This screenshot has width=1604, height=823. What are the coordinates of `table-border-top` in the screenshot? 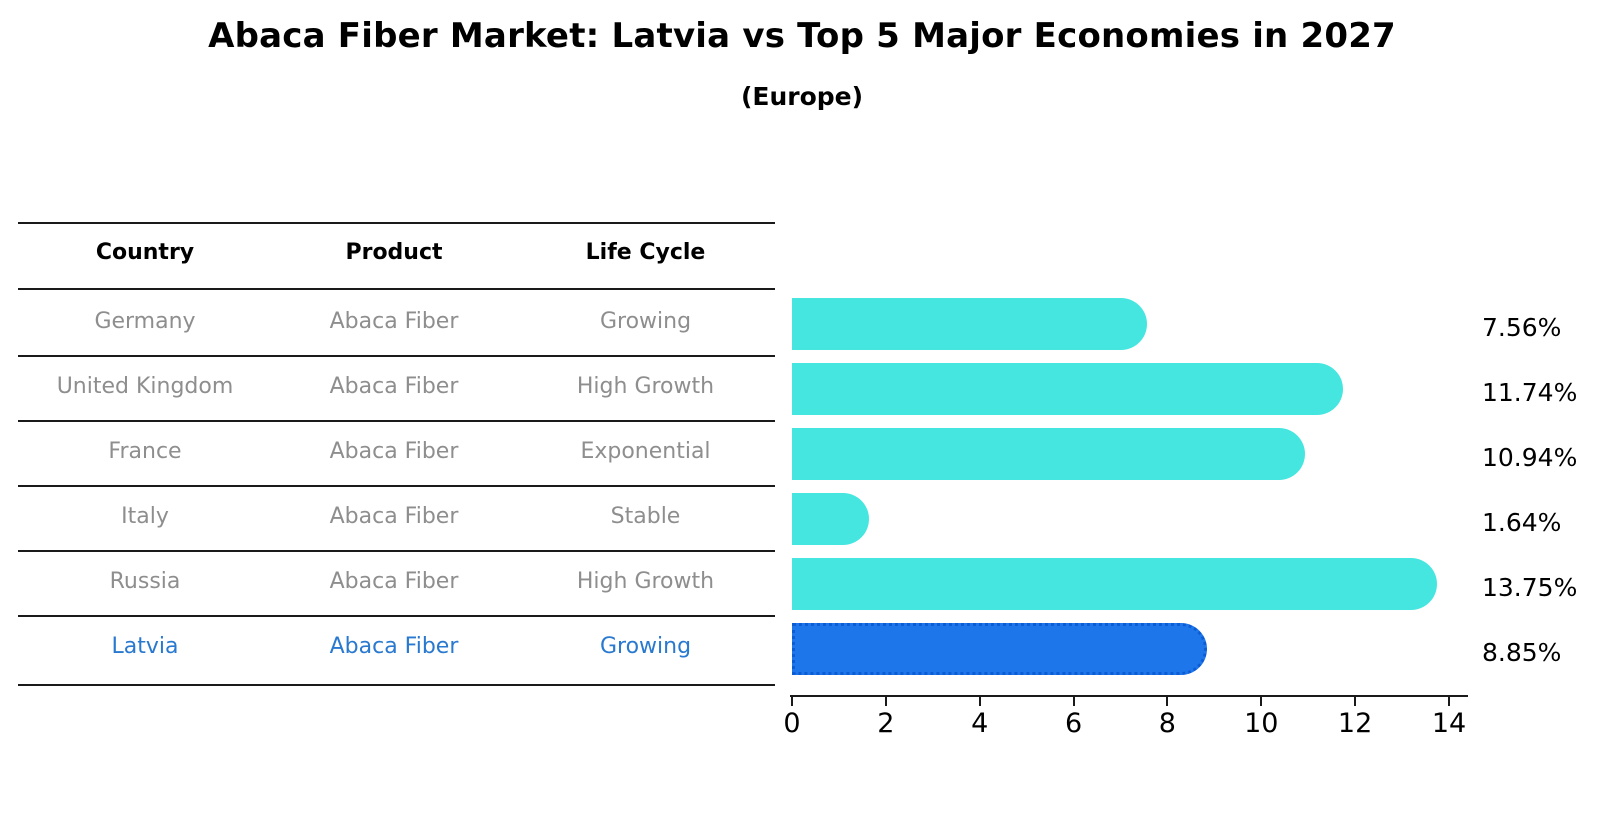 It's located at (396, 223).